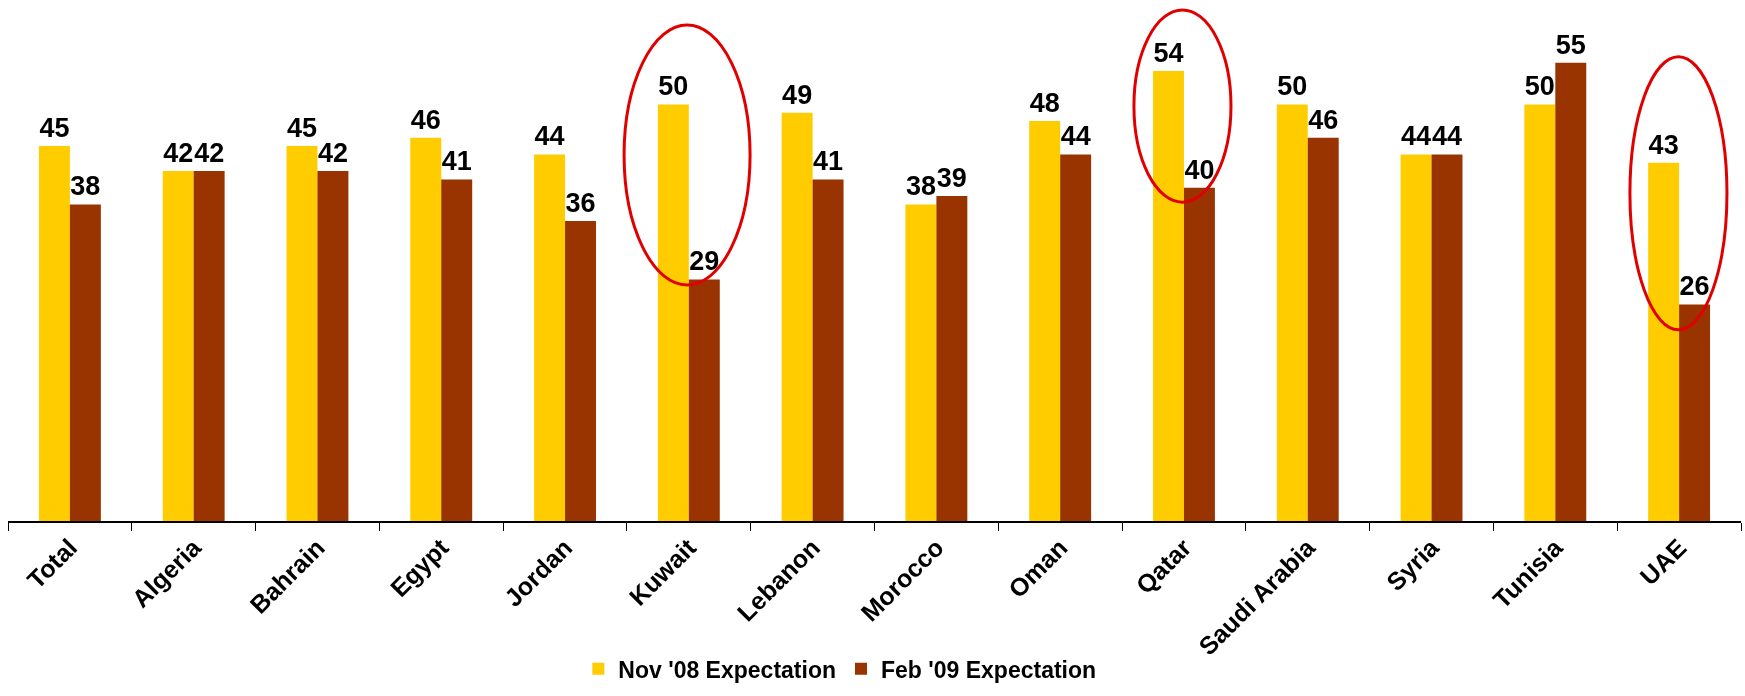 This screenshot has width=1745, height=696. What do you see at coordinates (1199, 169) in the screenshot?
I see `data-label: 40` at bounding box center [1199, 169].